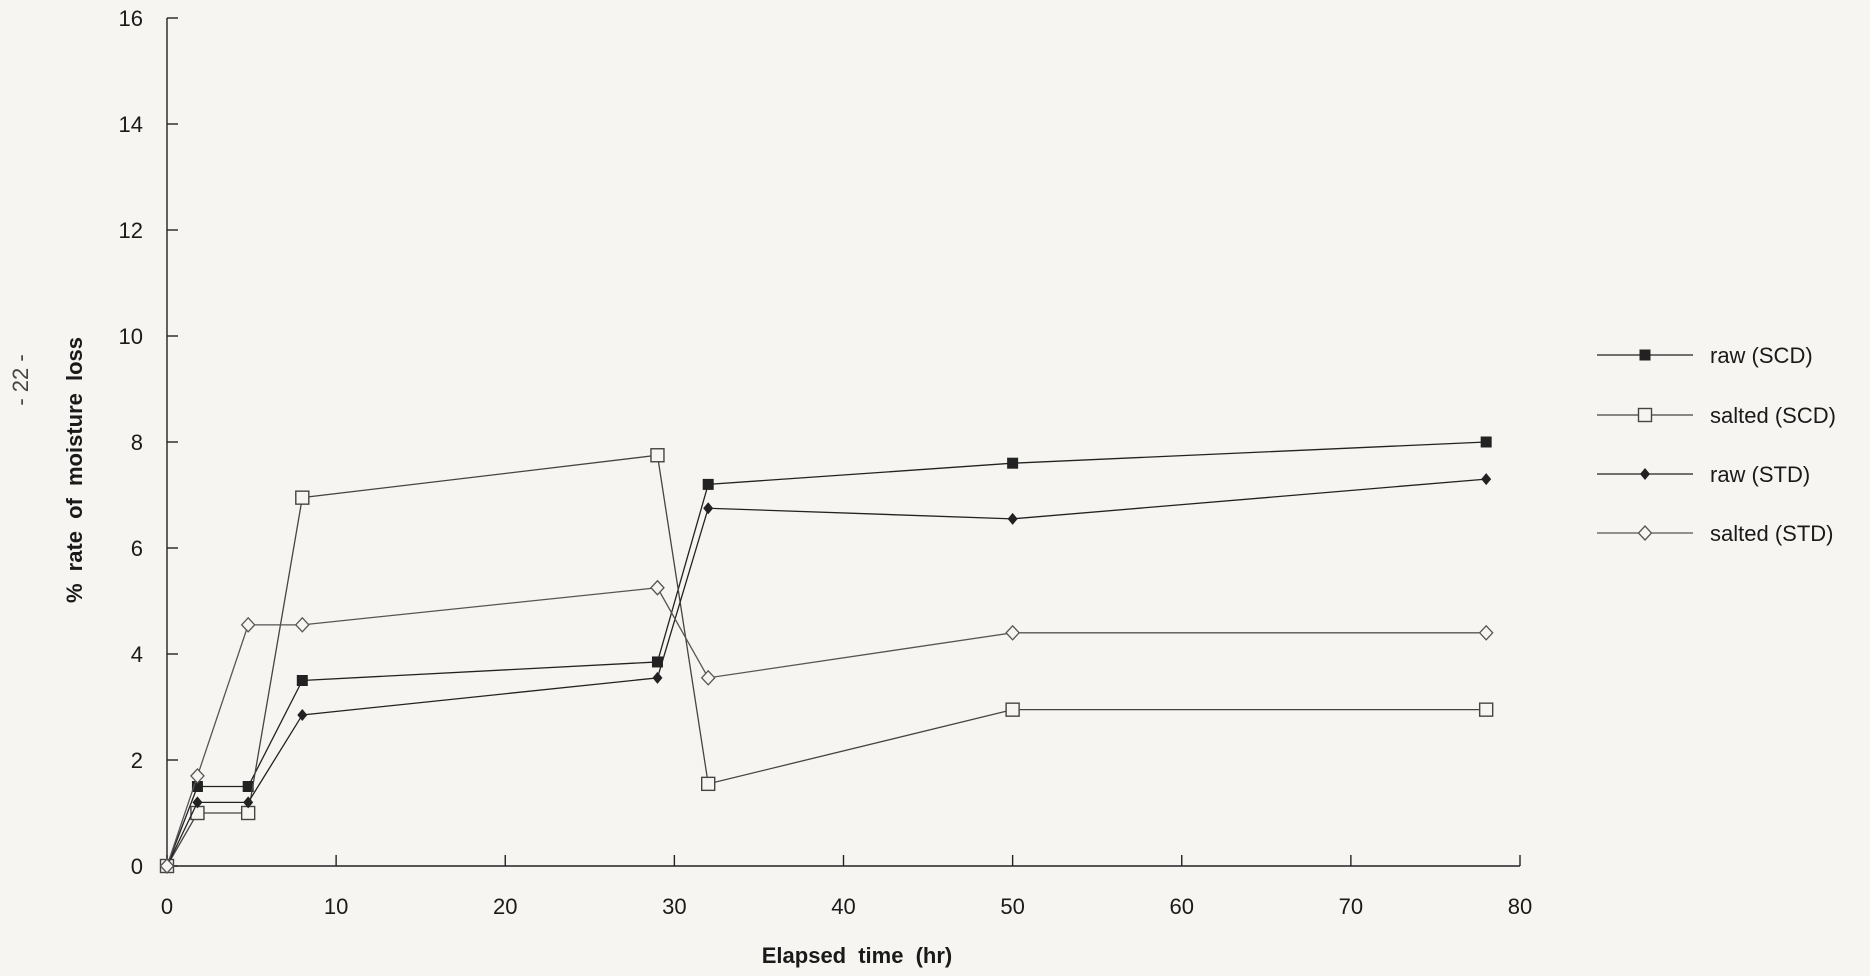  Describe the element at coordinates (137, 760) in the screenshot. I see `y-tick-label: 2` at that location.